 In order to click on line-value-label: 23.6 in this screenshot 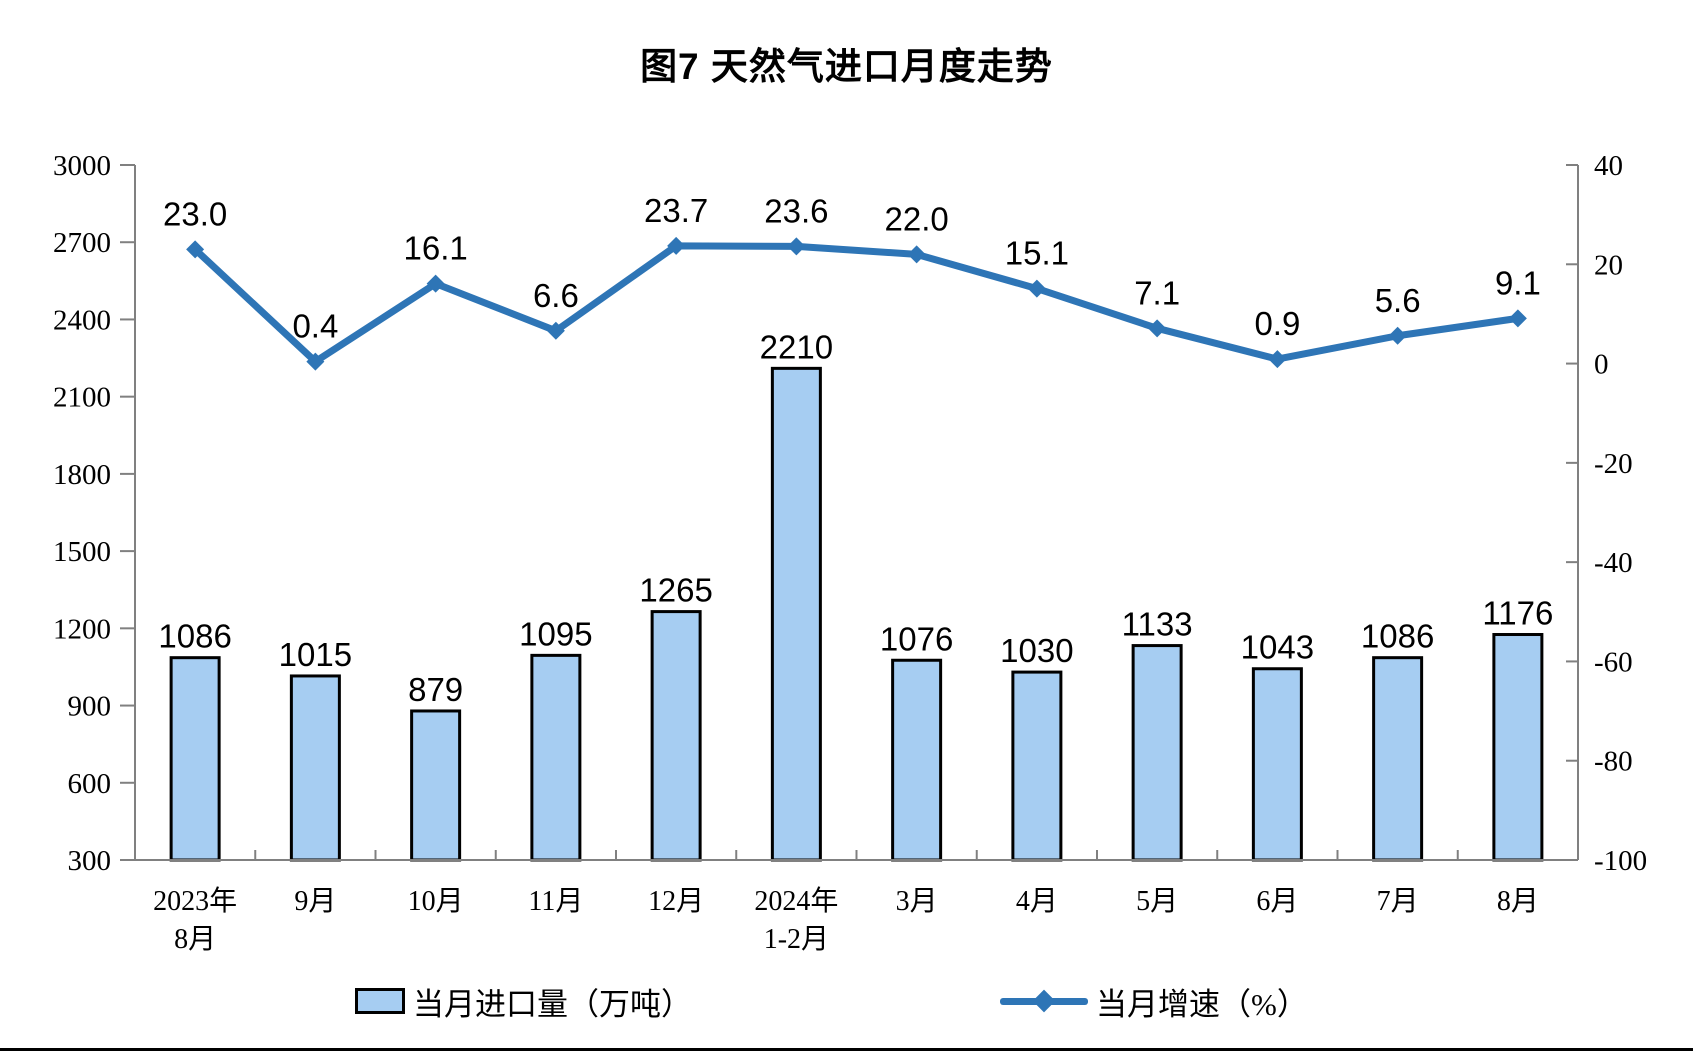, I will do `click(796, 210)`.